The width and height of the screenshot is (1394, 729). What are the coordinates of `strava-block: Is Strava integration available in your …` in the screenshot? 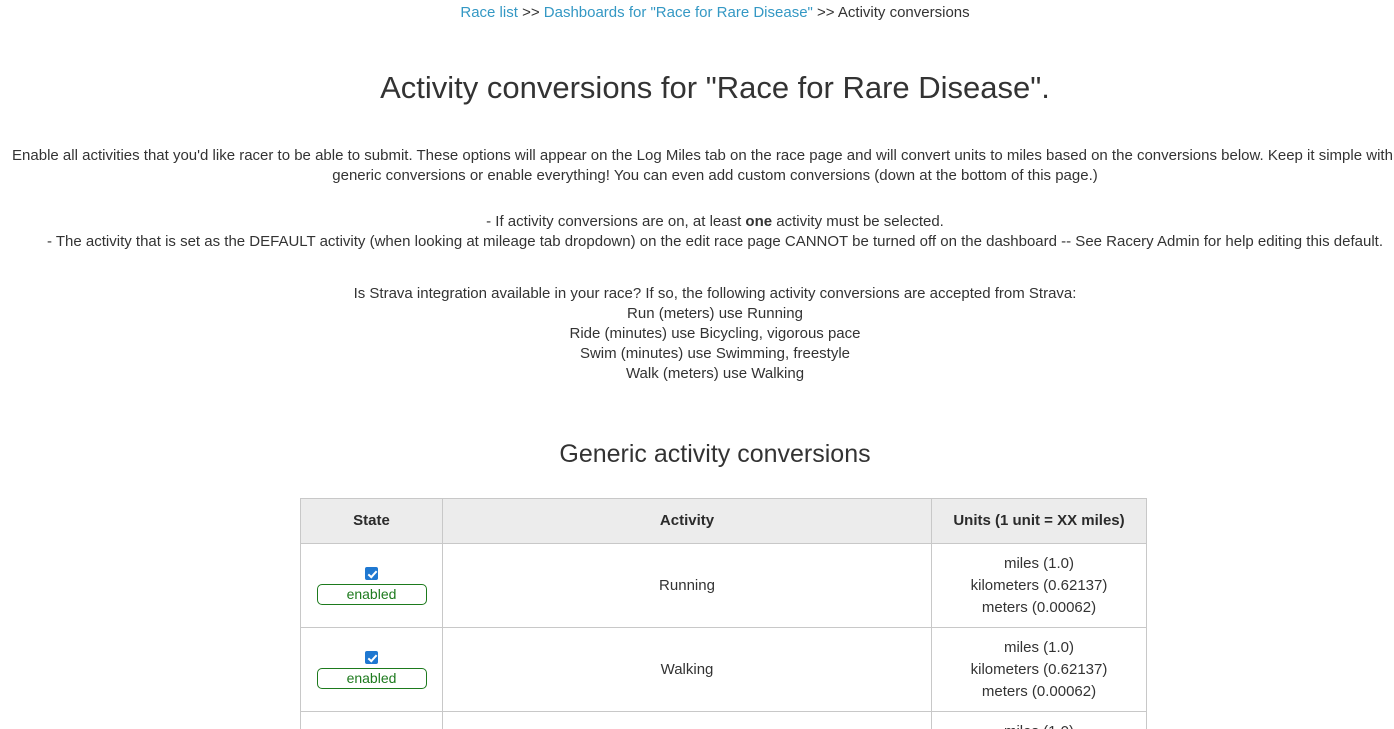 It's located at (697, 334).